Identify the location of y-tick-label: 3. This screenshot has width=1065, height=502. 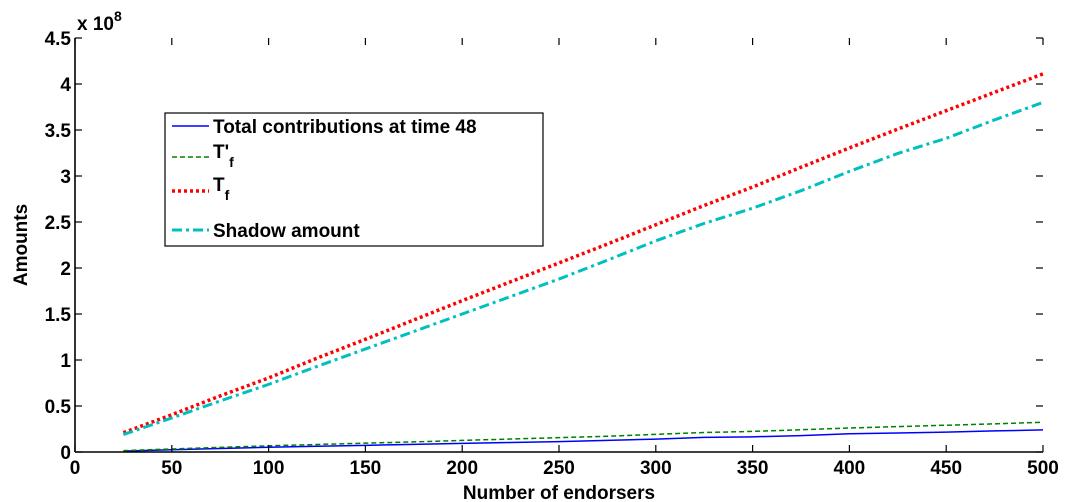
(65, 177).